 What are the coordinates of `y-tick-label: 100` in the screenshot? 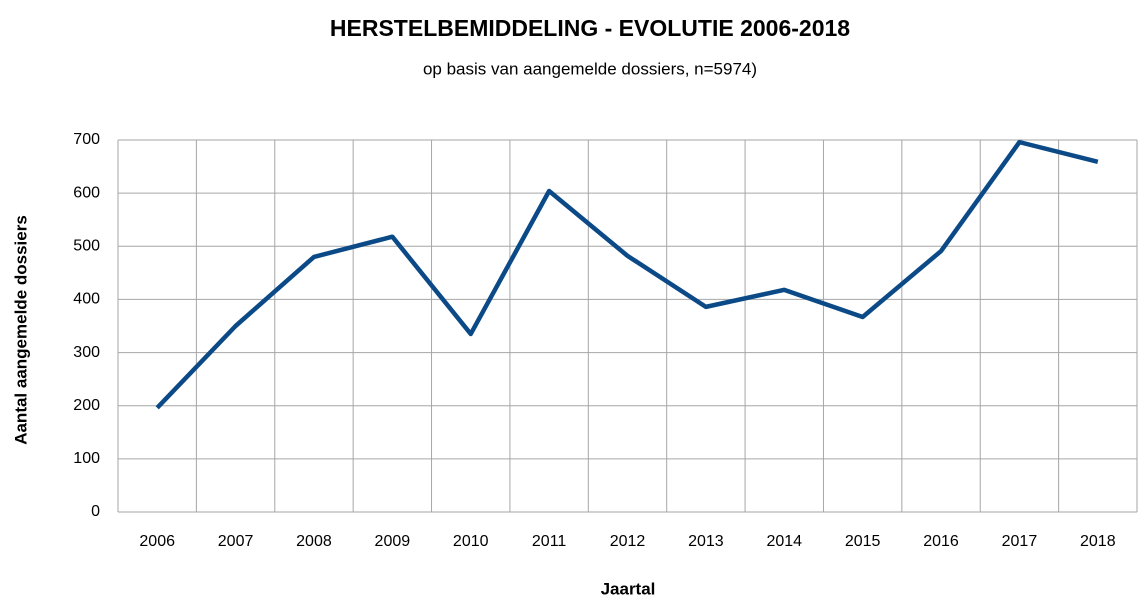 It's located at (86, 458).